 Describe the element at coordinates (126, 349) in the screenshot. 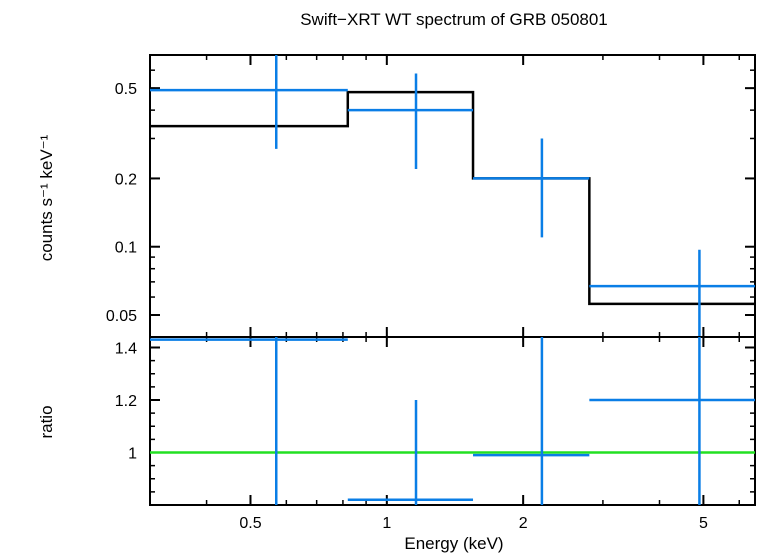

I see `y-tick-label: 1.4` at that location.